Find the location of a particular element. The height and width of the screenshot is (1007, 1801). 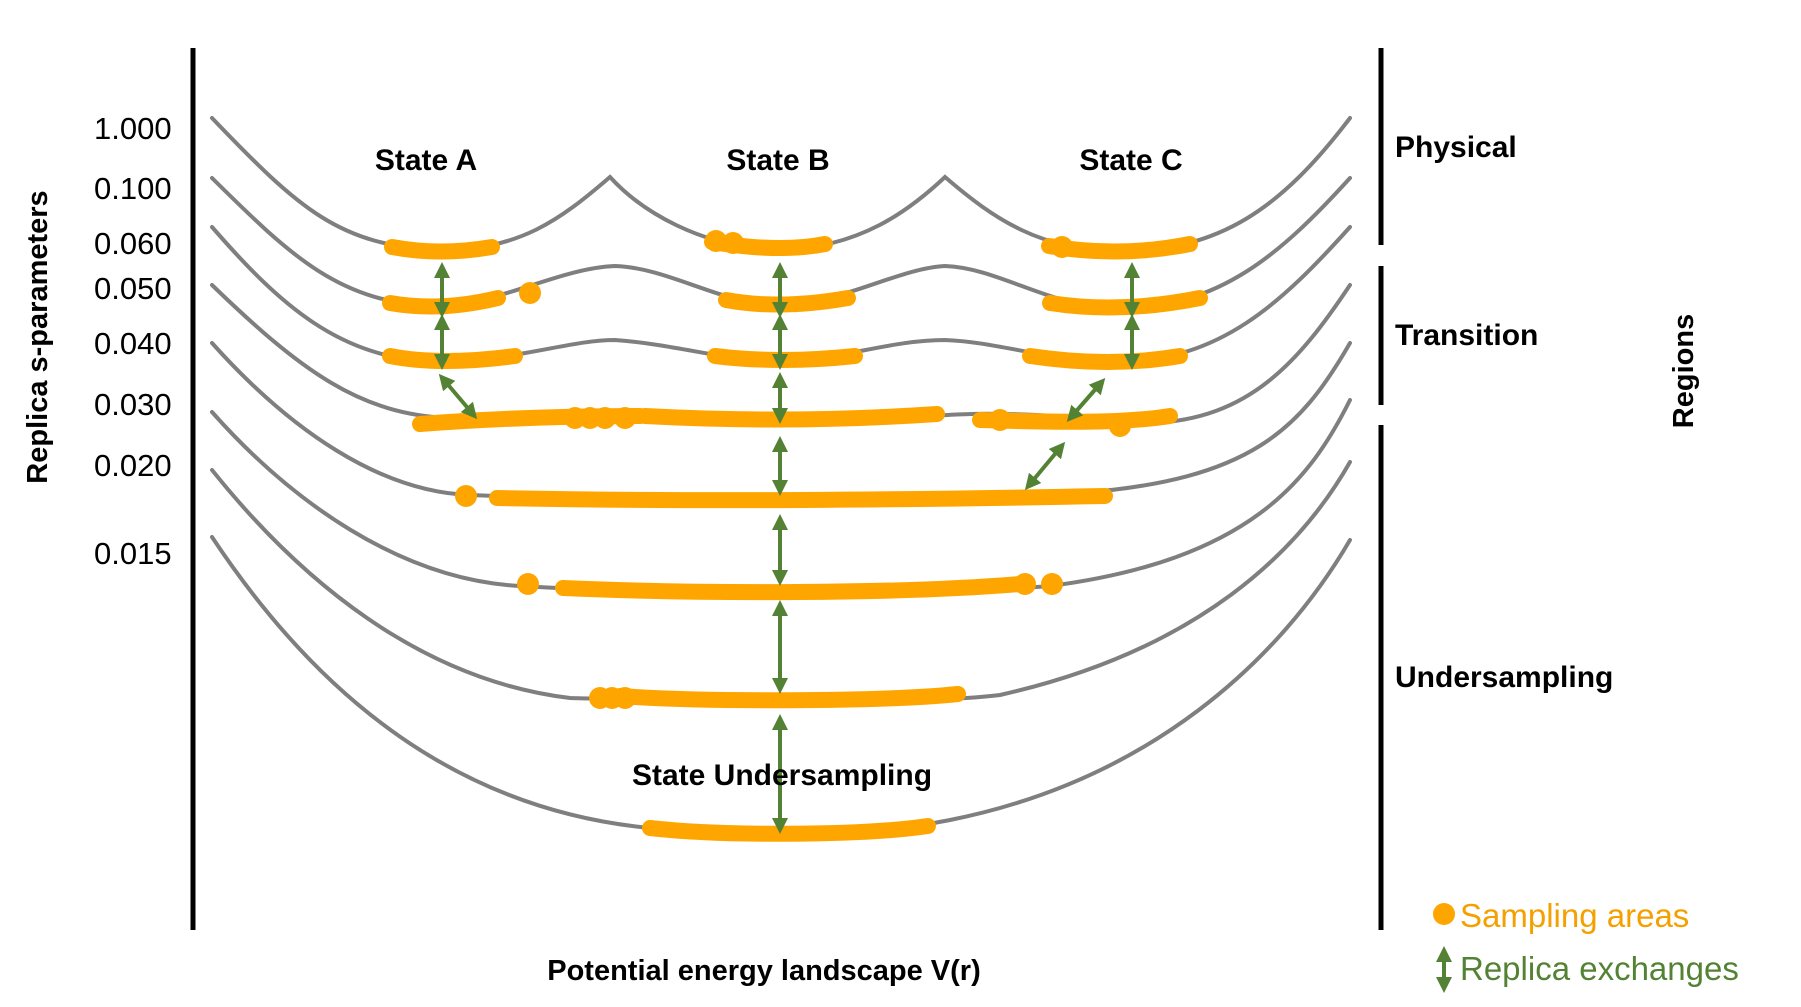

state-c-label: State C is located at coordinates (1130, 160).